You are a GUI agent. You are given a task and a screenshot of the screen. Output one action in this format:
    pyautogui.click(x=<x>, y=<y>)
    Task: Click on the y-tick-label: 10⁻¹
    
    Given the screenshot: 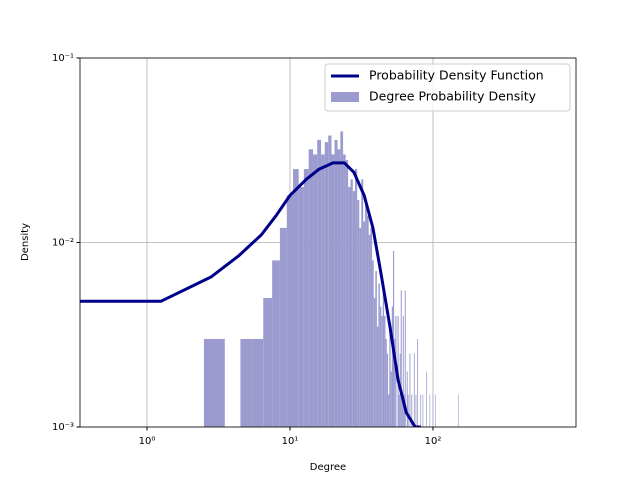 What is the action you would take?
    pyautogui.click(x=63, y=58)
    